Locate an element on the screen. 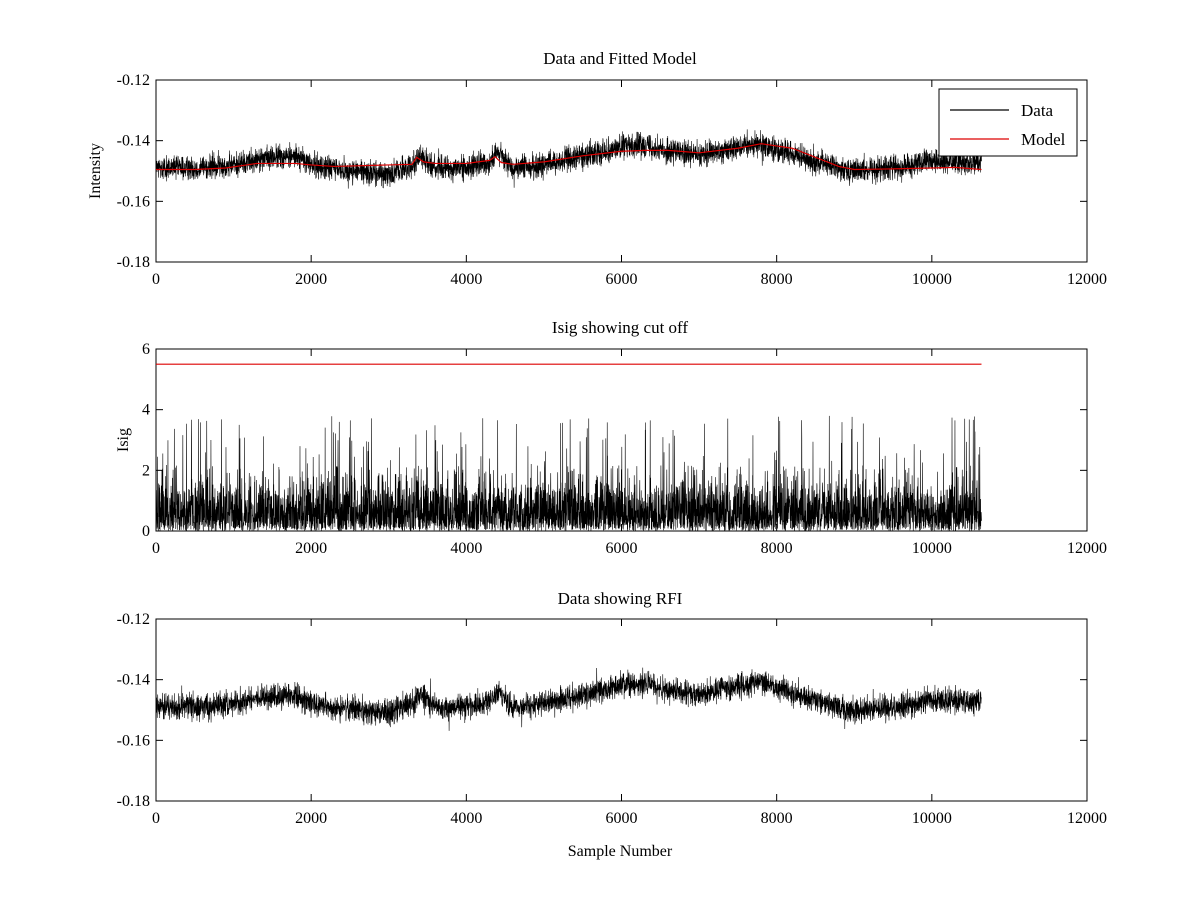  subplot-2-xtick-label: 2000 is located at coordinates (311, 548).